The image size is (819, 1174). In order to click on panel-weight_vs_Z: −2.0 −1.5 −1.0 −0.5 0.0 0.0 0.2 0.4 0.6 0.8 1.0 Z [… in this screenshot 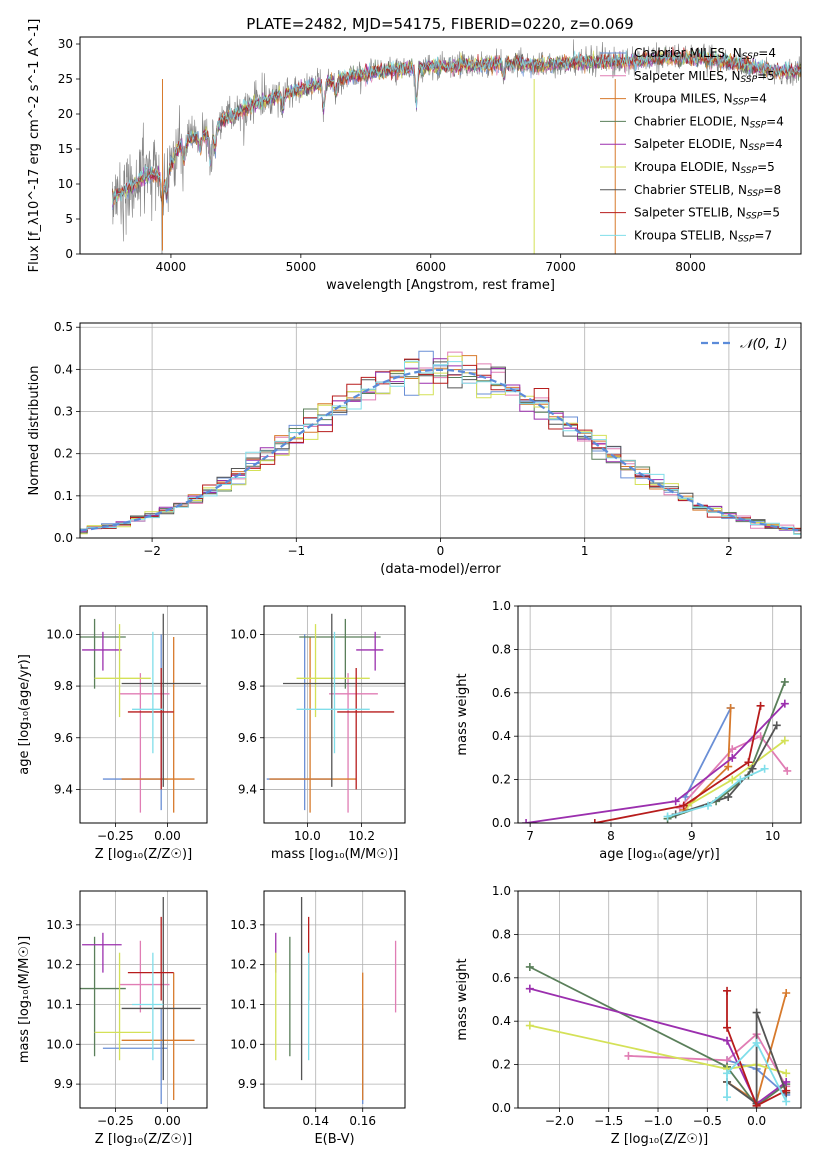, I will do `click(628, 1015)`.